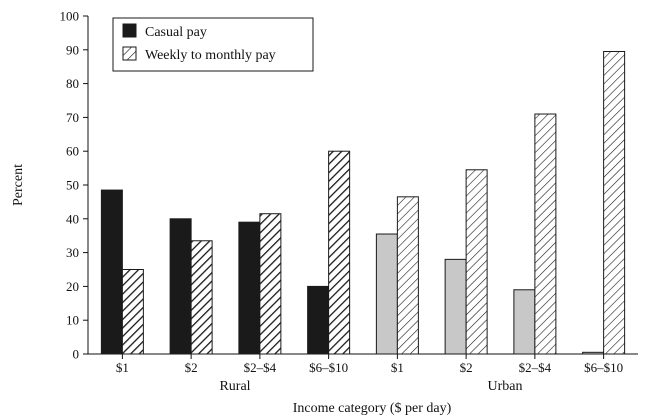  Describe the element at coordinates (72, 83) in the screenshot. I see `y-tick-label: 80` at that location.